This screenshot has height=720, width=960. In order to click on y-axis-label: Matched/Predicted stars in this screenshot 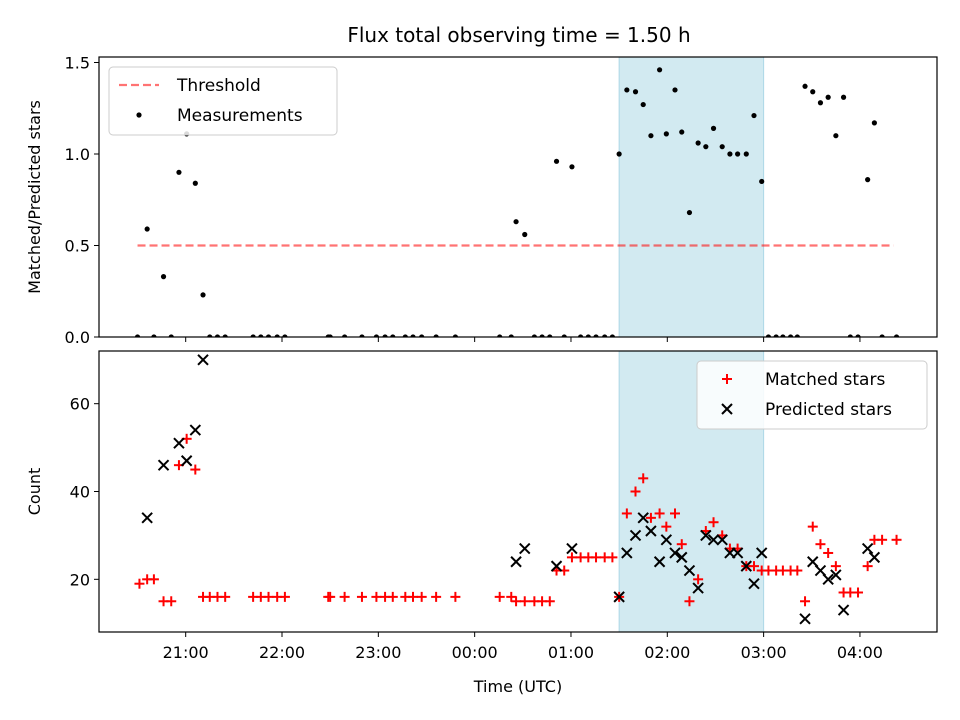, I will do `click(34, 197)`.